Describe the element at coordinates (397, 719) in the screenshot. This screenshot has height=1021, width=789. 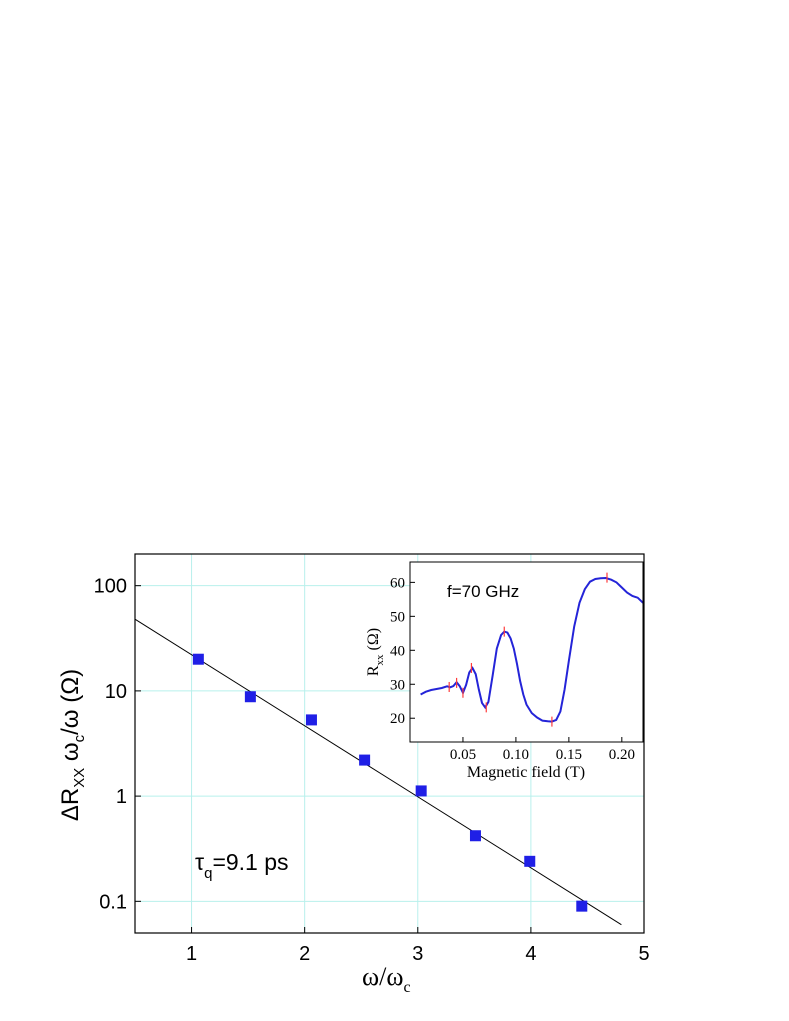
I see `inset-y-tick-label: 20` at that location.